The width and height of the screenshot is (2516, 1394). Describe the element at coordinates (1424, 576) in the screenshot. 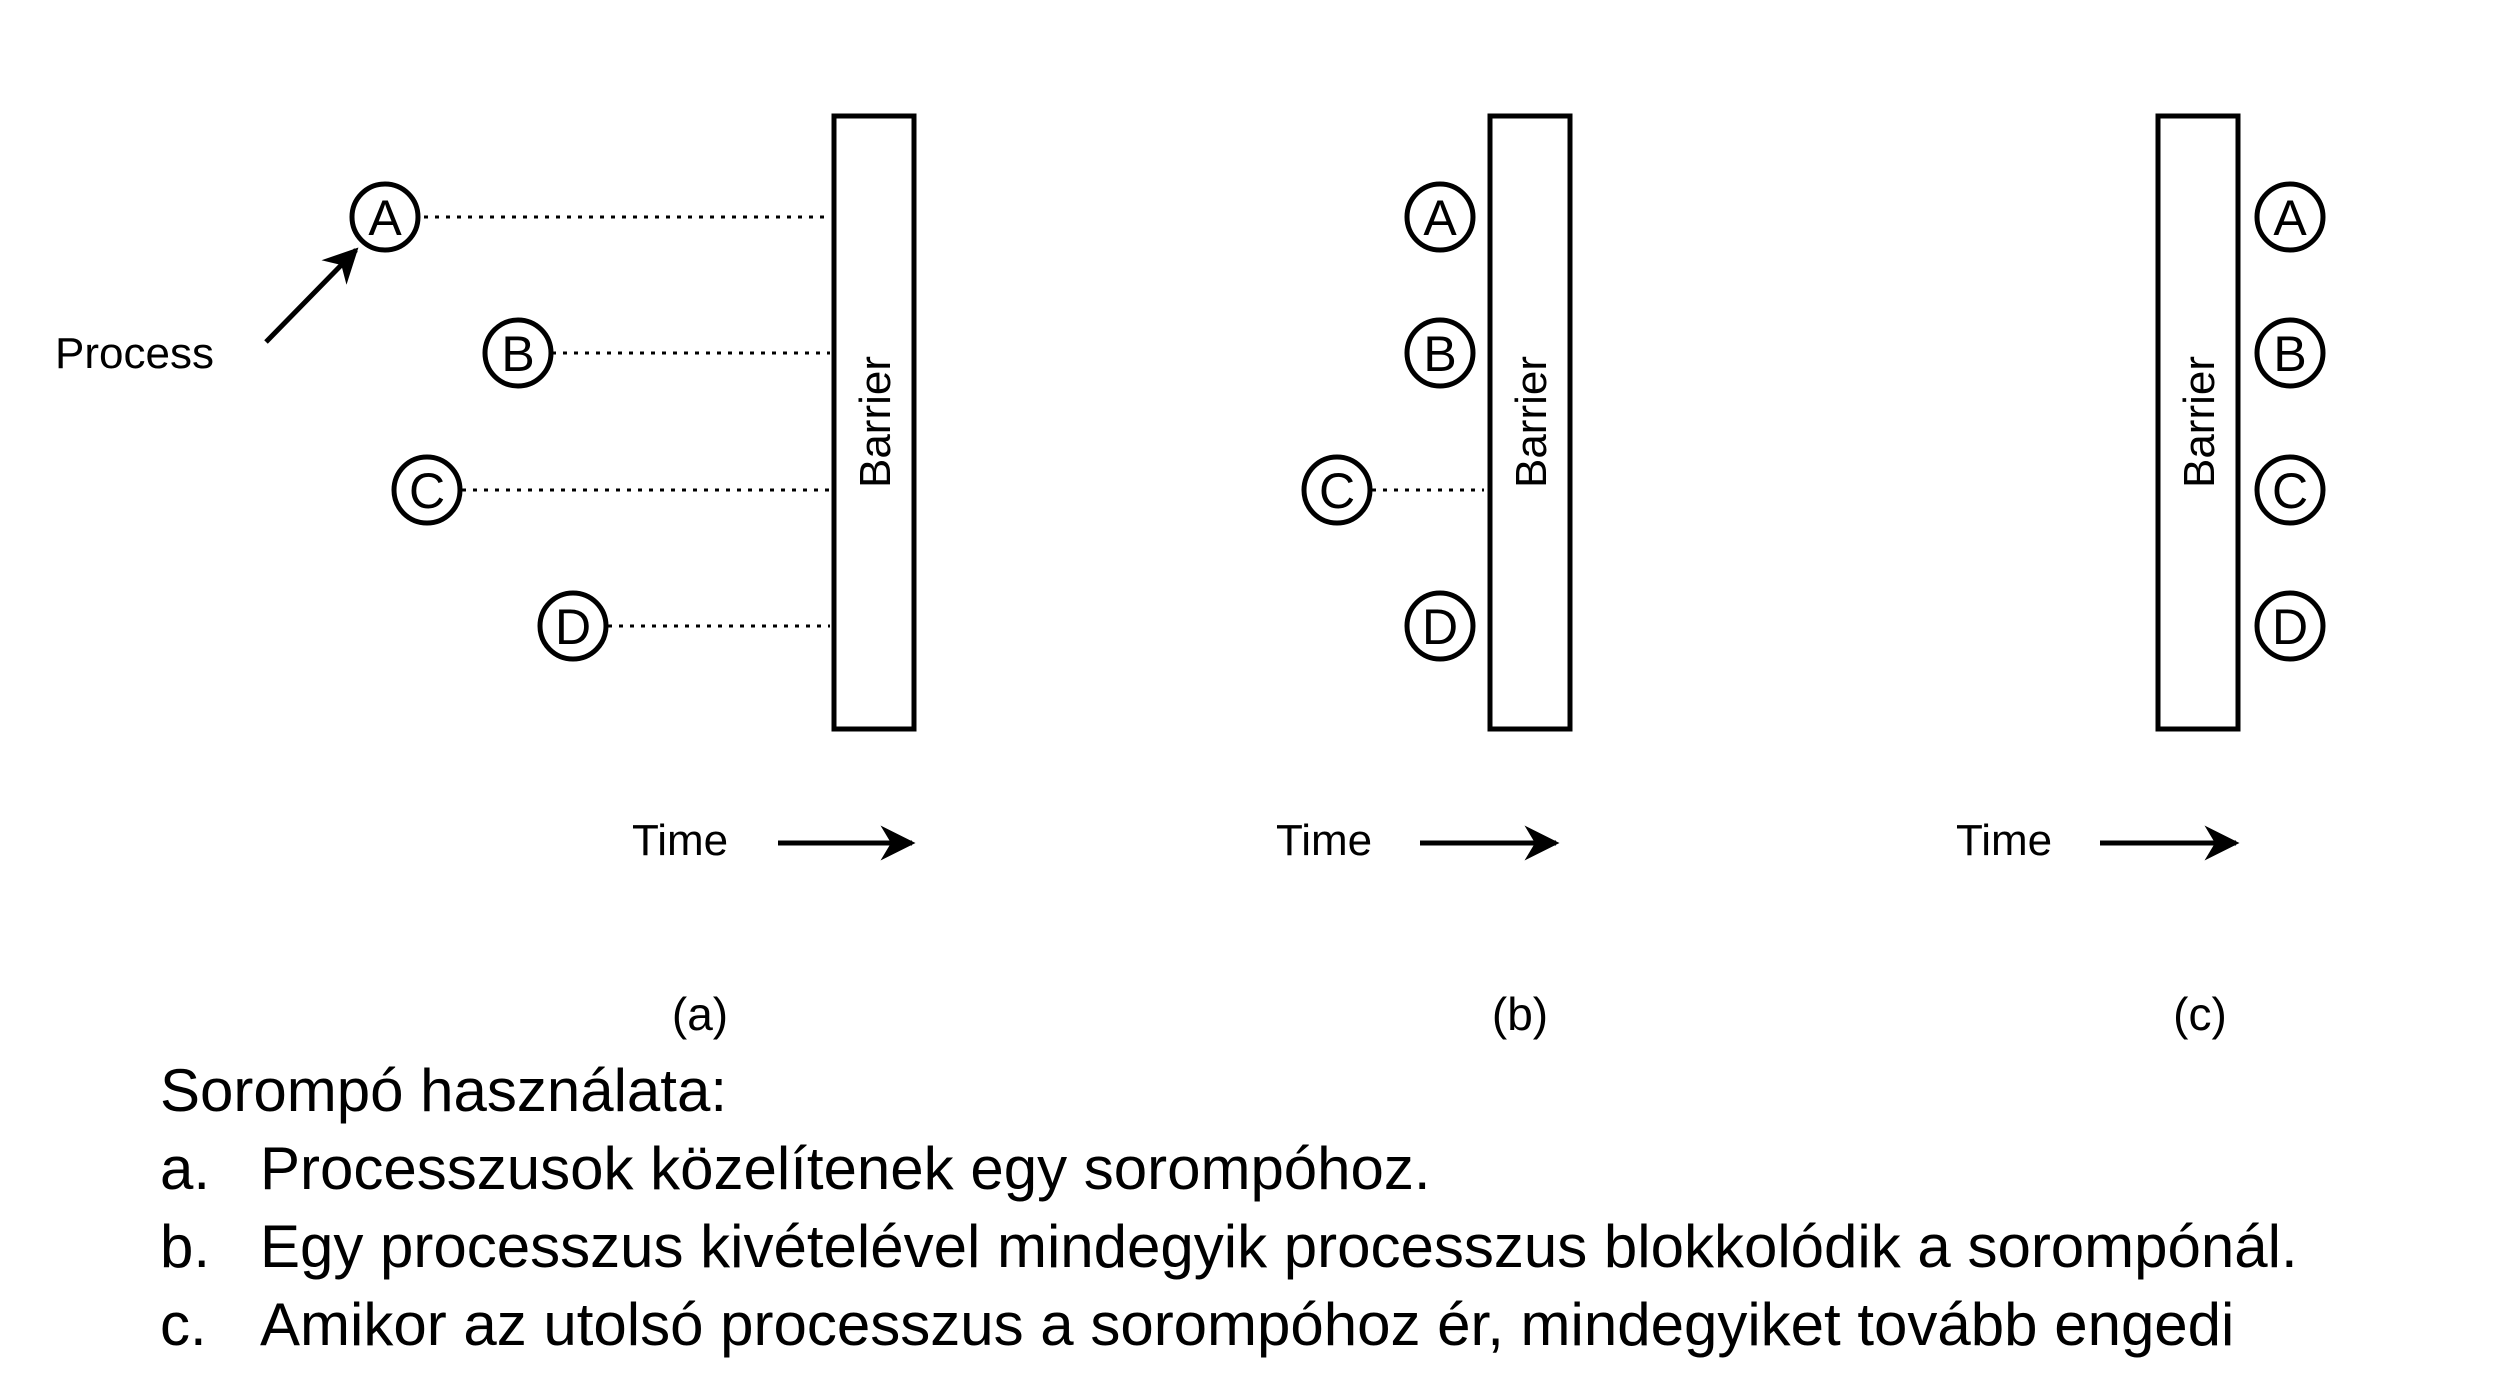

I see `panel-b: Barrier A B C D Time (b)` at that location.